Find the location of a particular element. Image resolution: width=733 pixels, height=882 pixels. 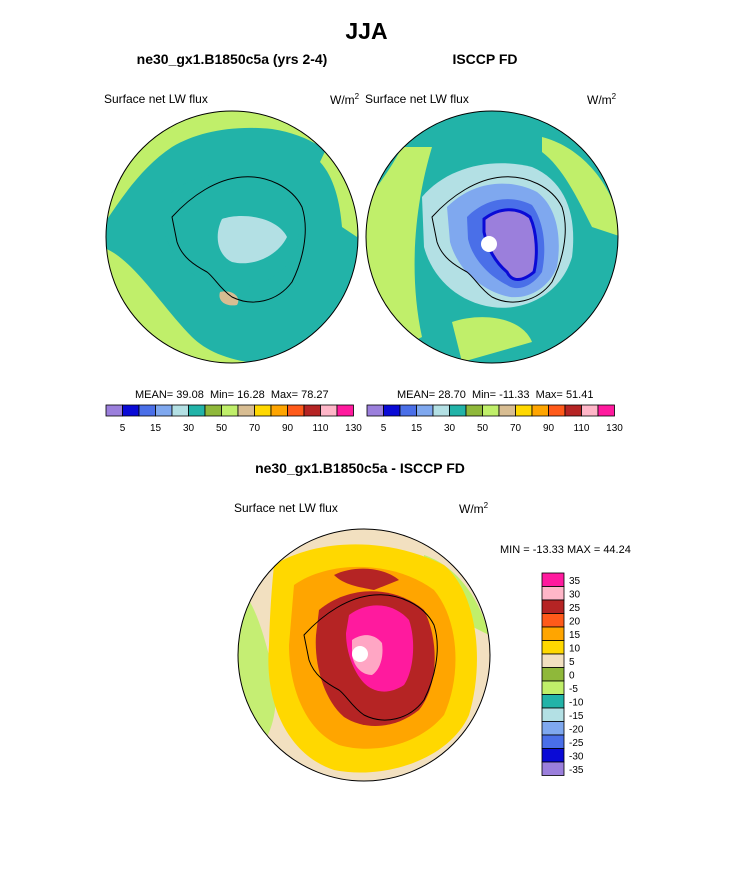

panel1-colorbar-tick-label: 70 is located at coordinates (255, 428).